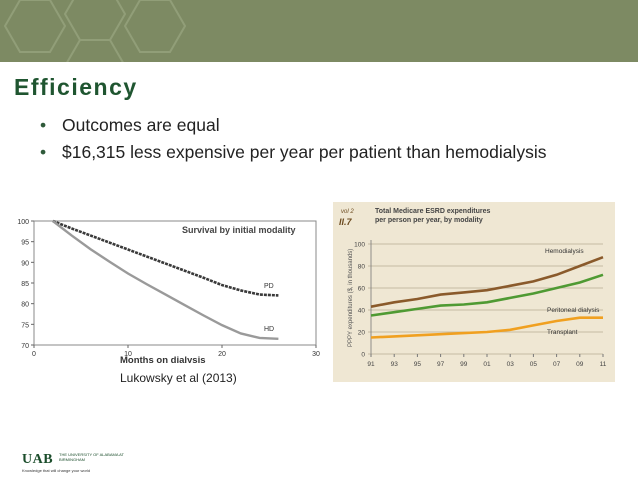 This screenshot has width=638, height=479. I want to click on y-tick-label: 40, so click(362, 311).